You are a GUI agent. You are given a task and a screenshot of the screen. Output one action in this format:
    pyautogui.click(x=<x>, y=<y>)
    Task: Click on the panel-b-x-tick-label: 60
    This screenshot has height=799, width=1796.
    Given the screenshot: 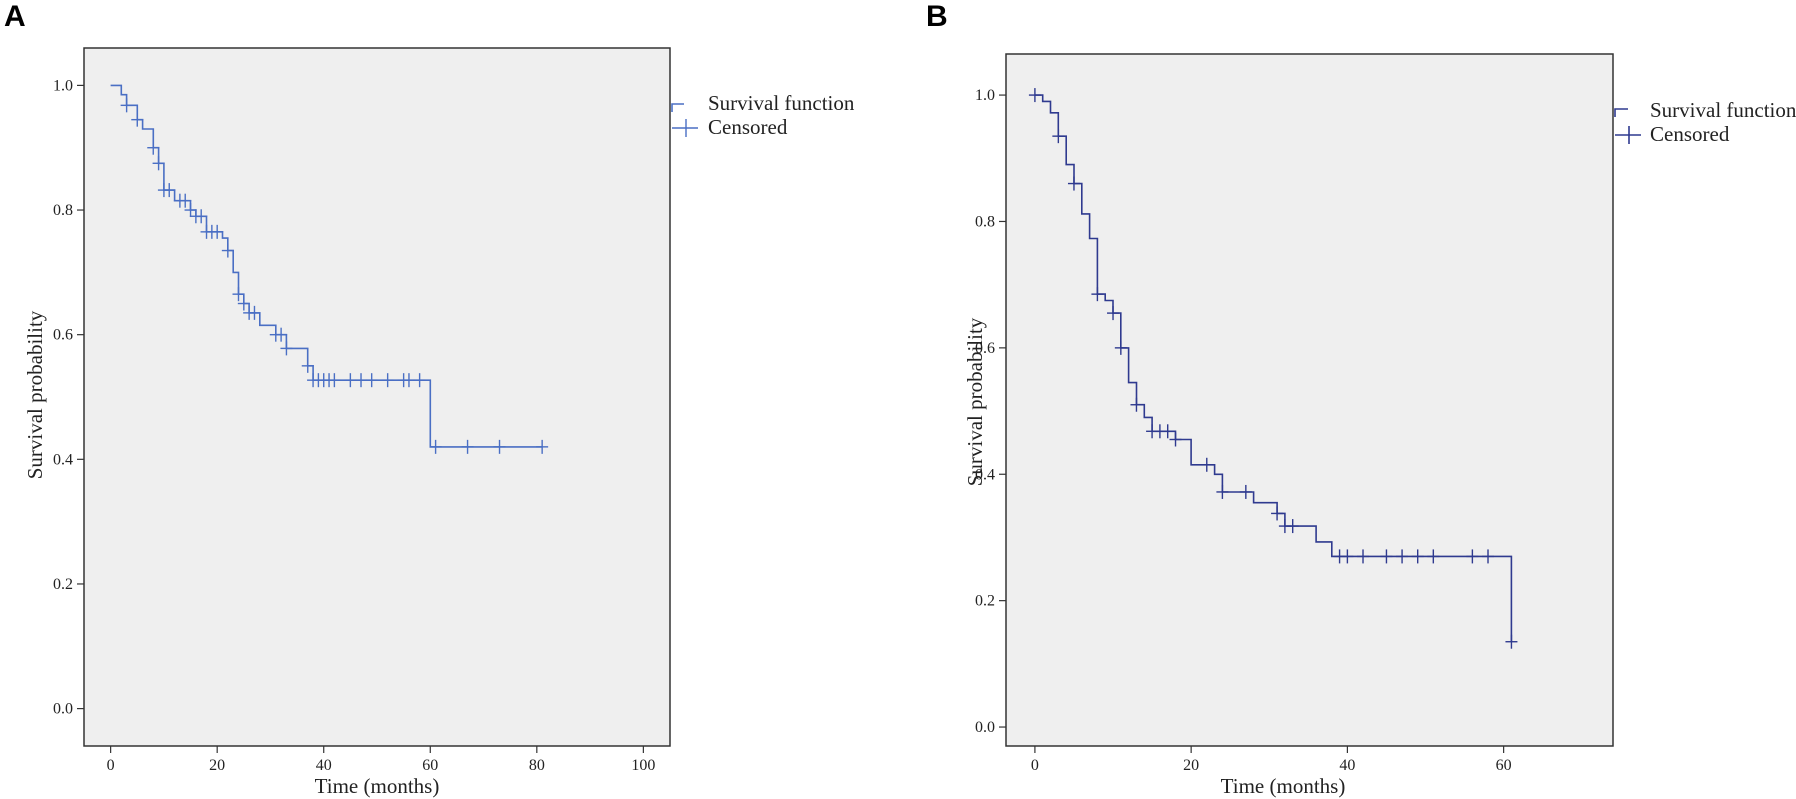 What is the action you would take?
    pyautogui.click(x=1504, y=765)
    